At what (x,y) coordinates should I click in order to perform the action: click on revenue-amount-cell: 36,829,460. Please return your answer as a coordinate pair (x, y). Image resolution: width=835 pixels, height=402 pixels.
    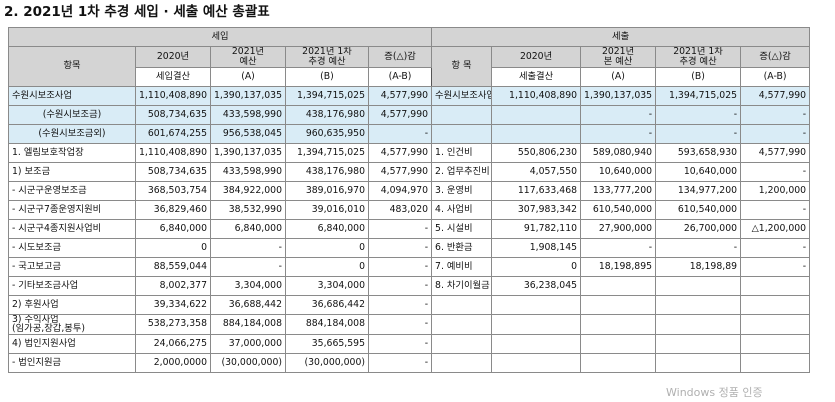
    Looking at the image, I should click on (173, 209).